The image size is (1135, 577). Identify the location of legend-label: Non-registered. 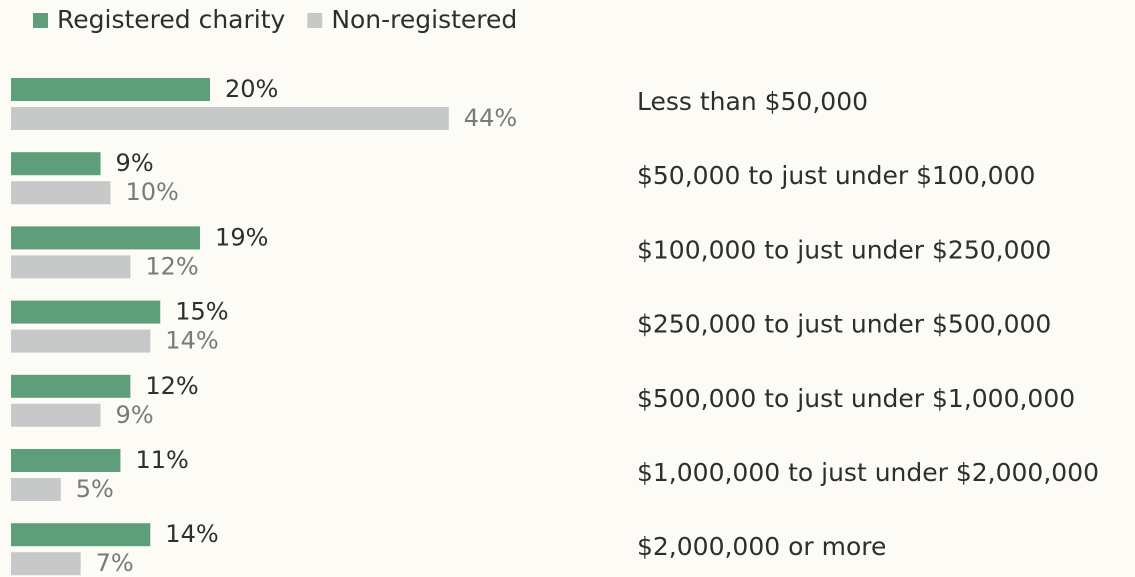
(424, 19).